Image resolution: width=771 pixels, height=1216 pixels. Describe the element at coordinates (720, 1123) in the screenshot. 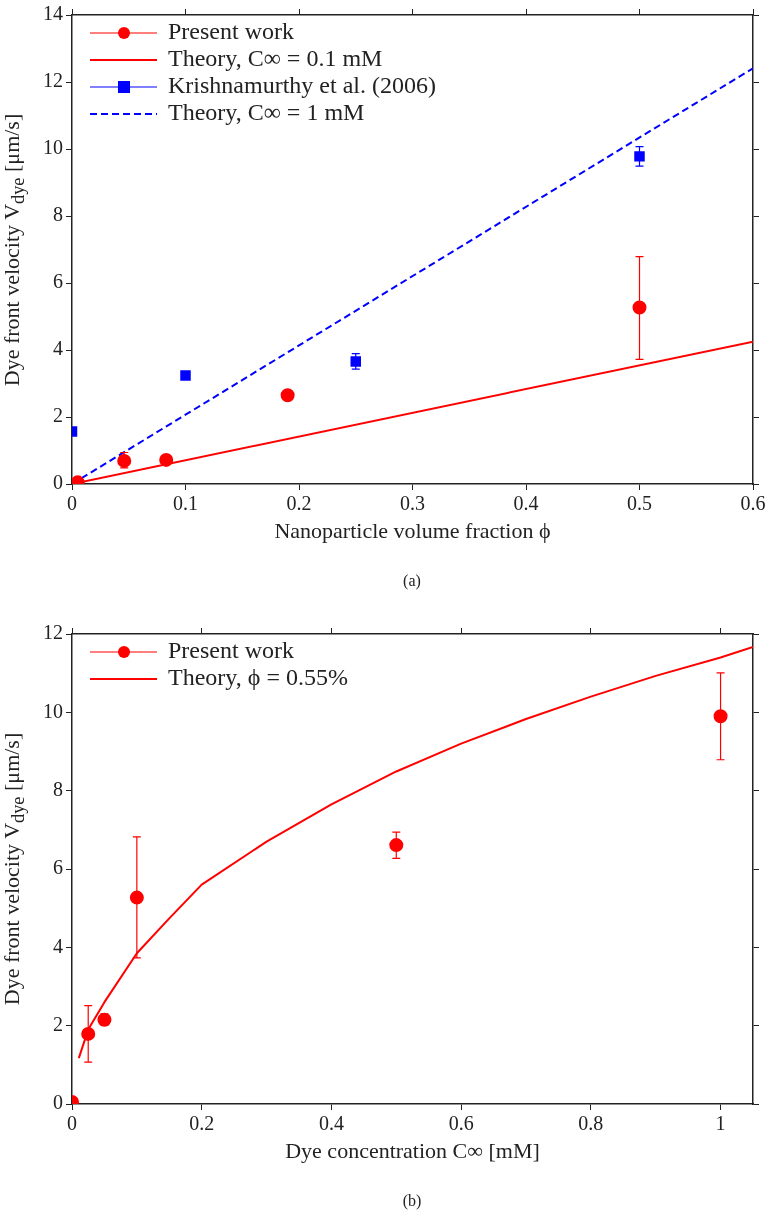

I see `x-tick-label: 1` at that location.